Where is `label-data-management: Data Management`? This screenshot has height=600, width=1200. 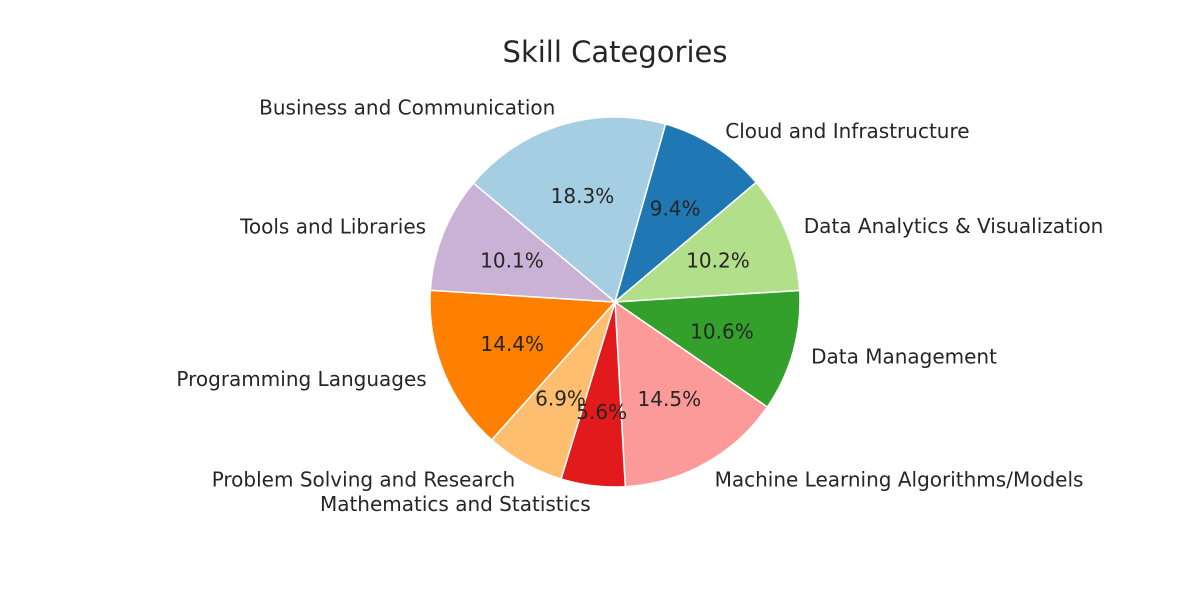 label-data-management: Data Management is located at coordinates (904, 356).